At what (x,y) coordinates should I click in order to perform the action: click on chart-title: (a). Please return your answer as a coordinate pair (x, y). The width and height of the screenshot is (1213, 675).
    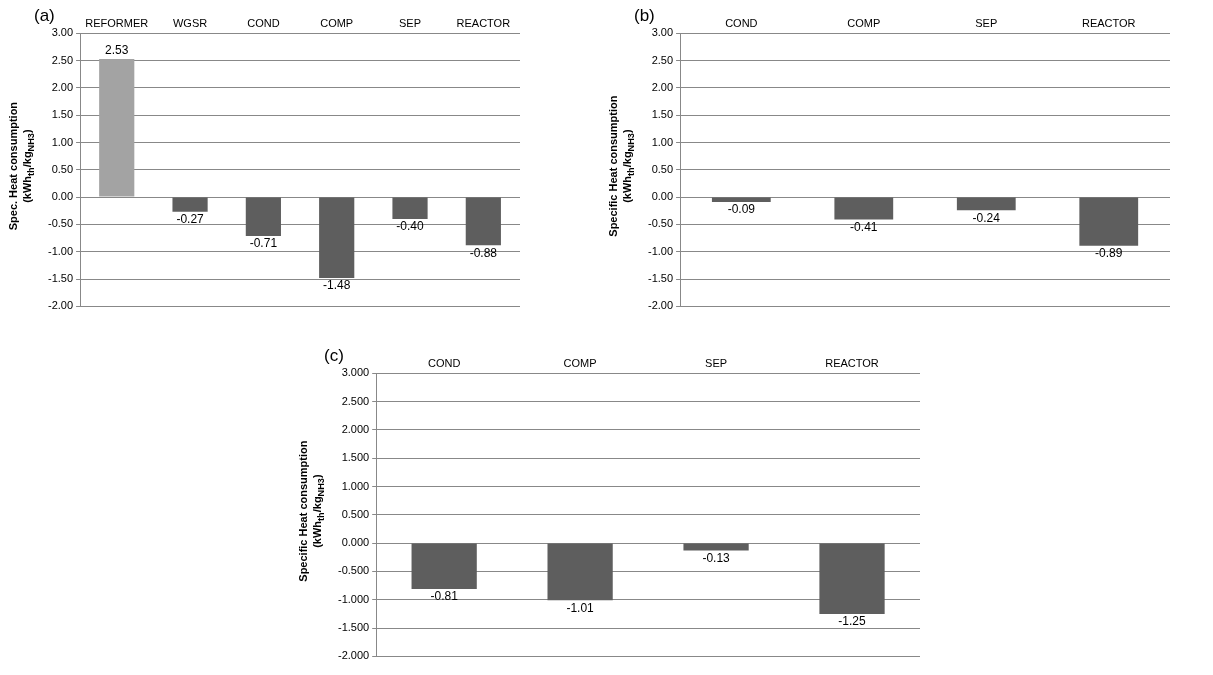
    Looking at the image, I should click on (44, 16).